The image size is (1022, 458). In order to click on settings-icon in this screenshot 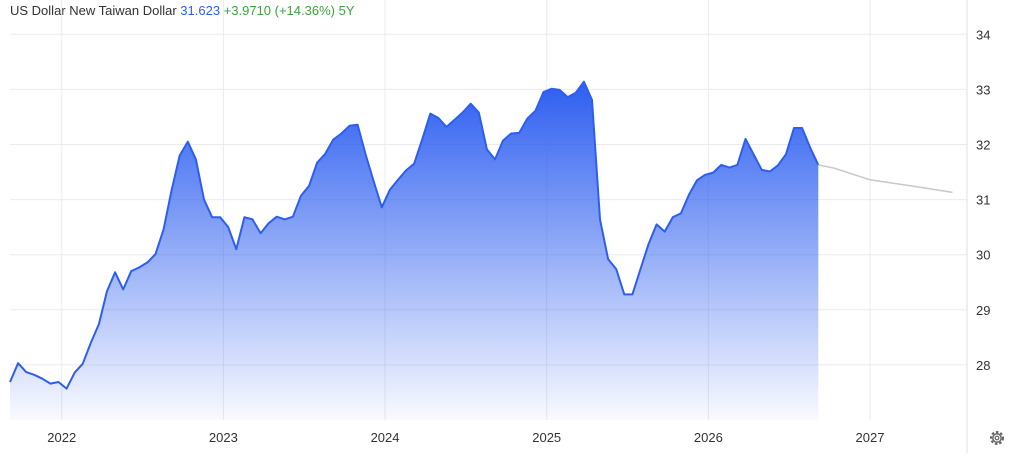, I will do `click(997, 438)`.